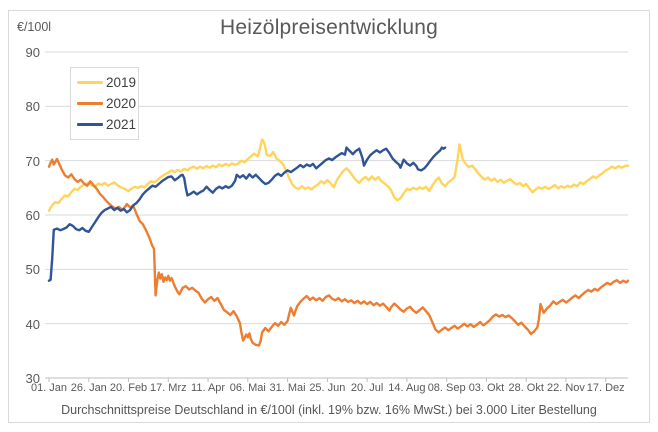 This screenshot has width=658, height=432. What do you see at coordinates (32, 378) in the screenshot?
I see `y-tick-label-30: 30` at bounding box center [32, 378].